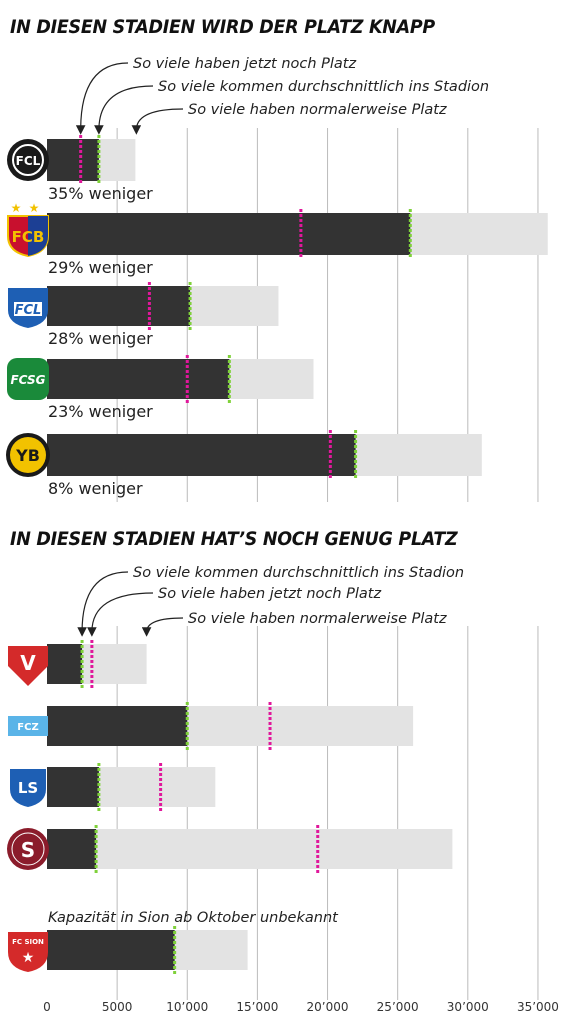 This screenshot has width=582, height=1019. I want to click on normal-capacity-bar, so click(250, 849).